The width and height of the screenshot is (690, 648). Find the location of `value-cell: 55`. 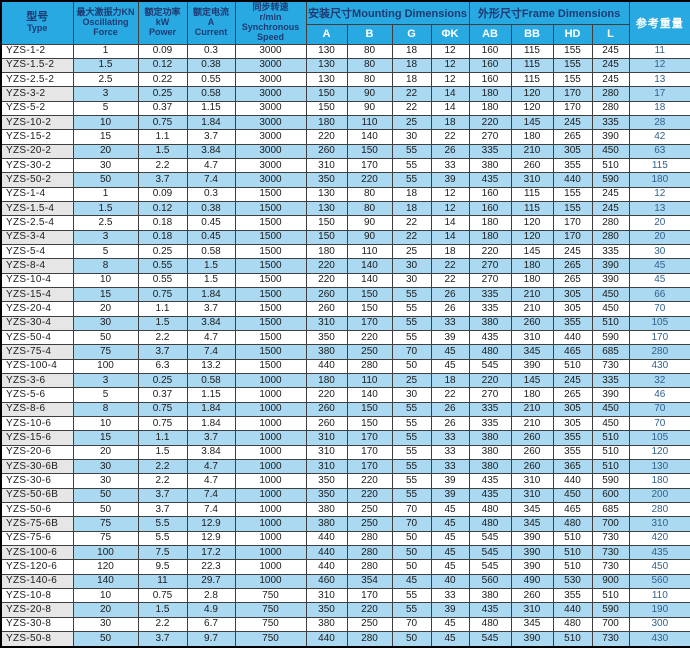

value-cell: 55 is located at coordinates (411, 467).